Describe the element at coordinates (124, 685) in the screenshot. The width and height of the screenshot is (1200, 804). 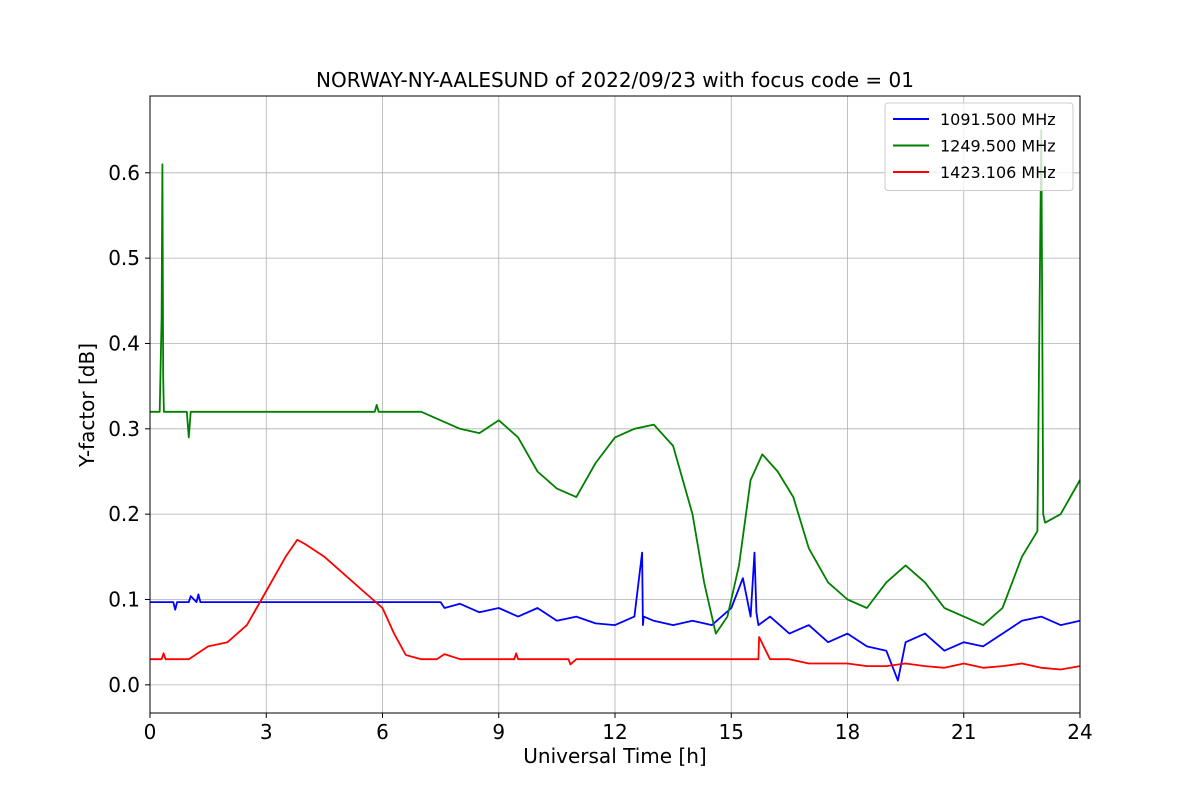
I see `y-tick-label: 0.0` at that location.